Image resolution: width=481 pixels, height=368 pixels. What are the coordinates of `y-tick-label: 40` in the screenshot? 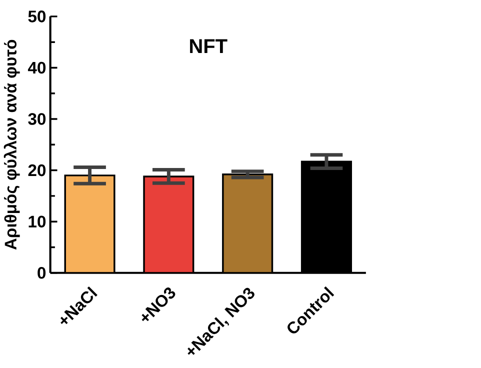 It's located at (37, 68).